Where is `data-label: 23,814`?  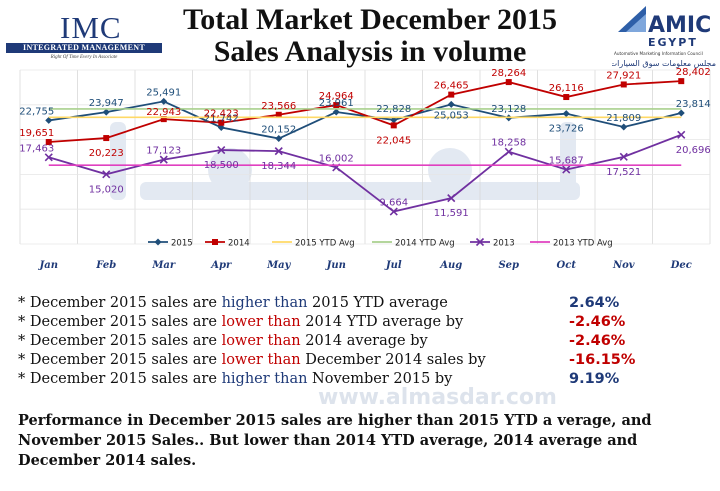
data-label: 23,814 is located at coordinates (693, 104).